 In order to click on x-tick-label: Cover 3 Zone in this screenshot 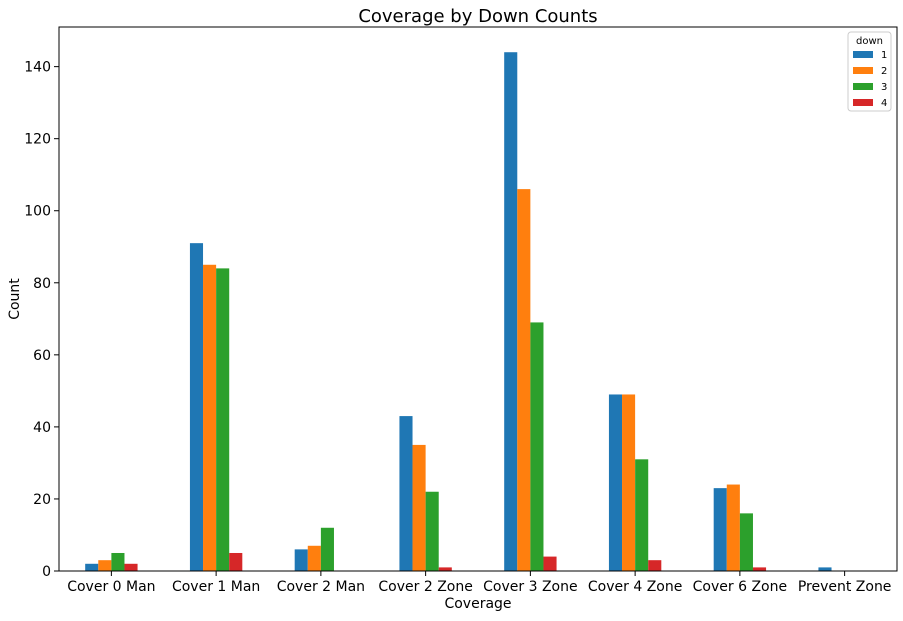, I will do `click(530, 587)`.